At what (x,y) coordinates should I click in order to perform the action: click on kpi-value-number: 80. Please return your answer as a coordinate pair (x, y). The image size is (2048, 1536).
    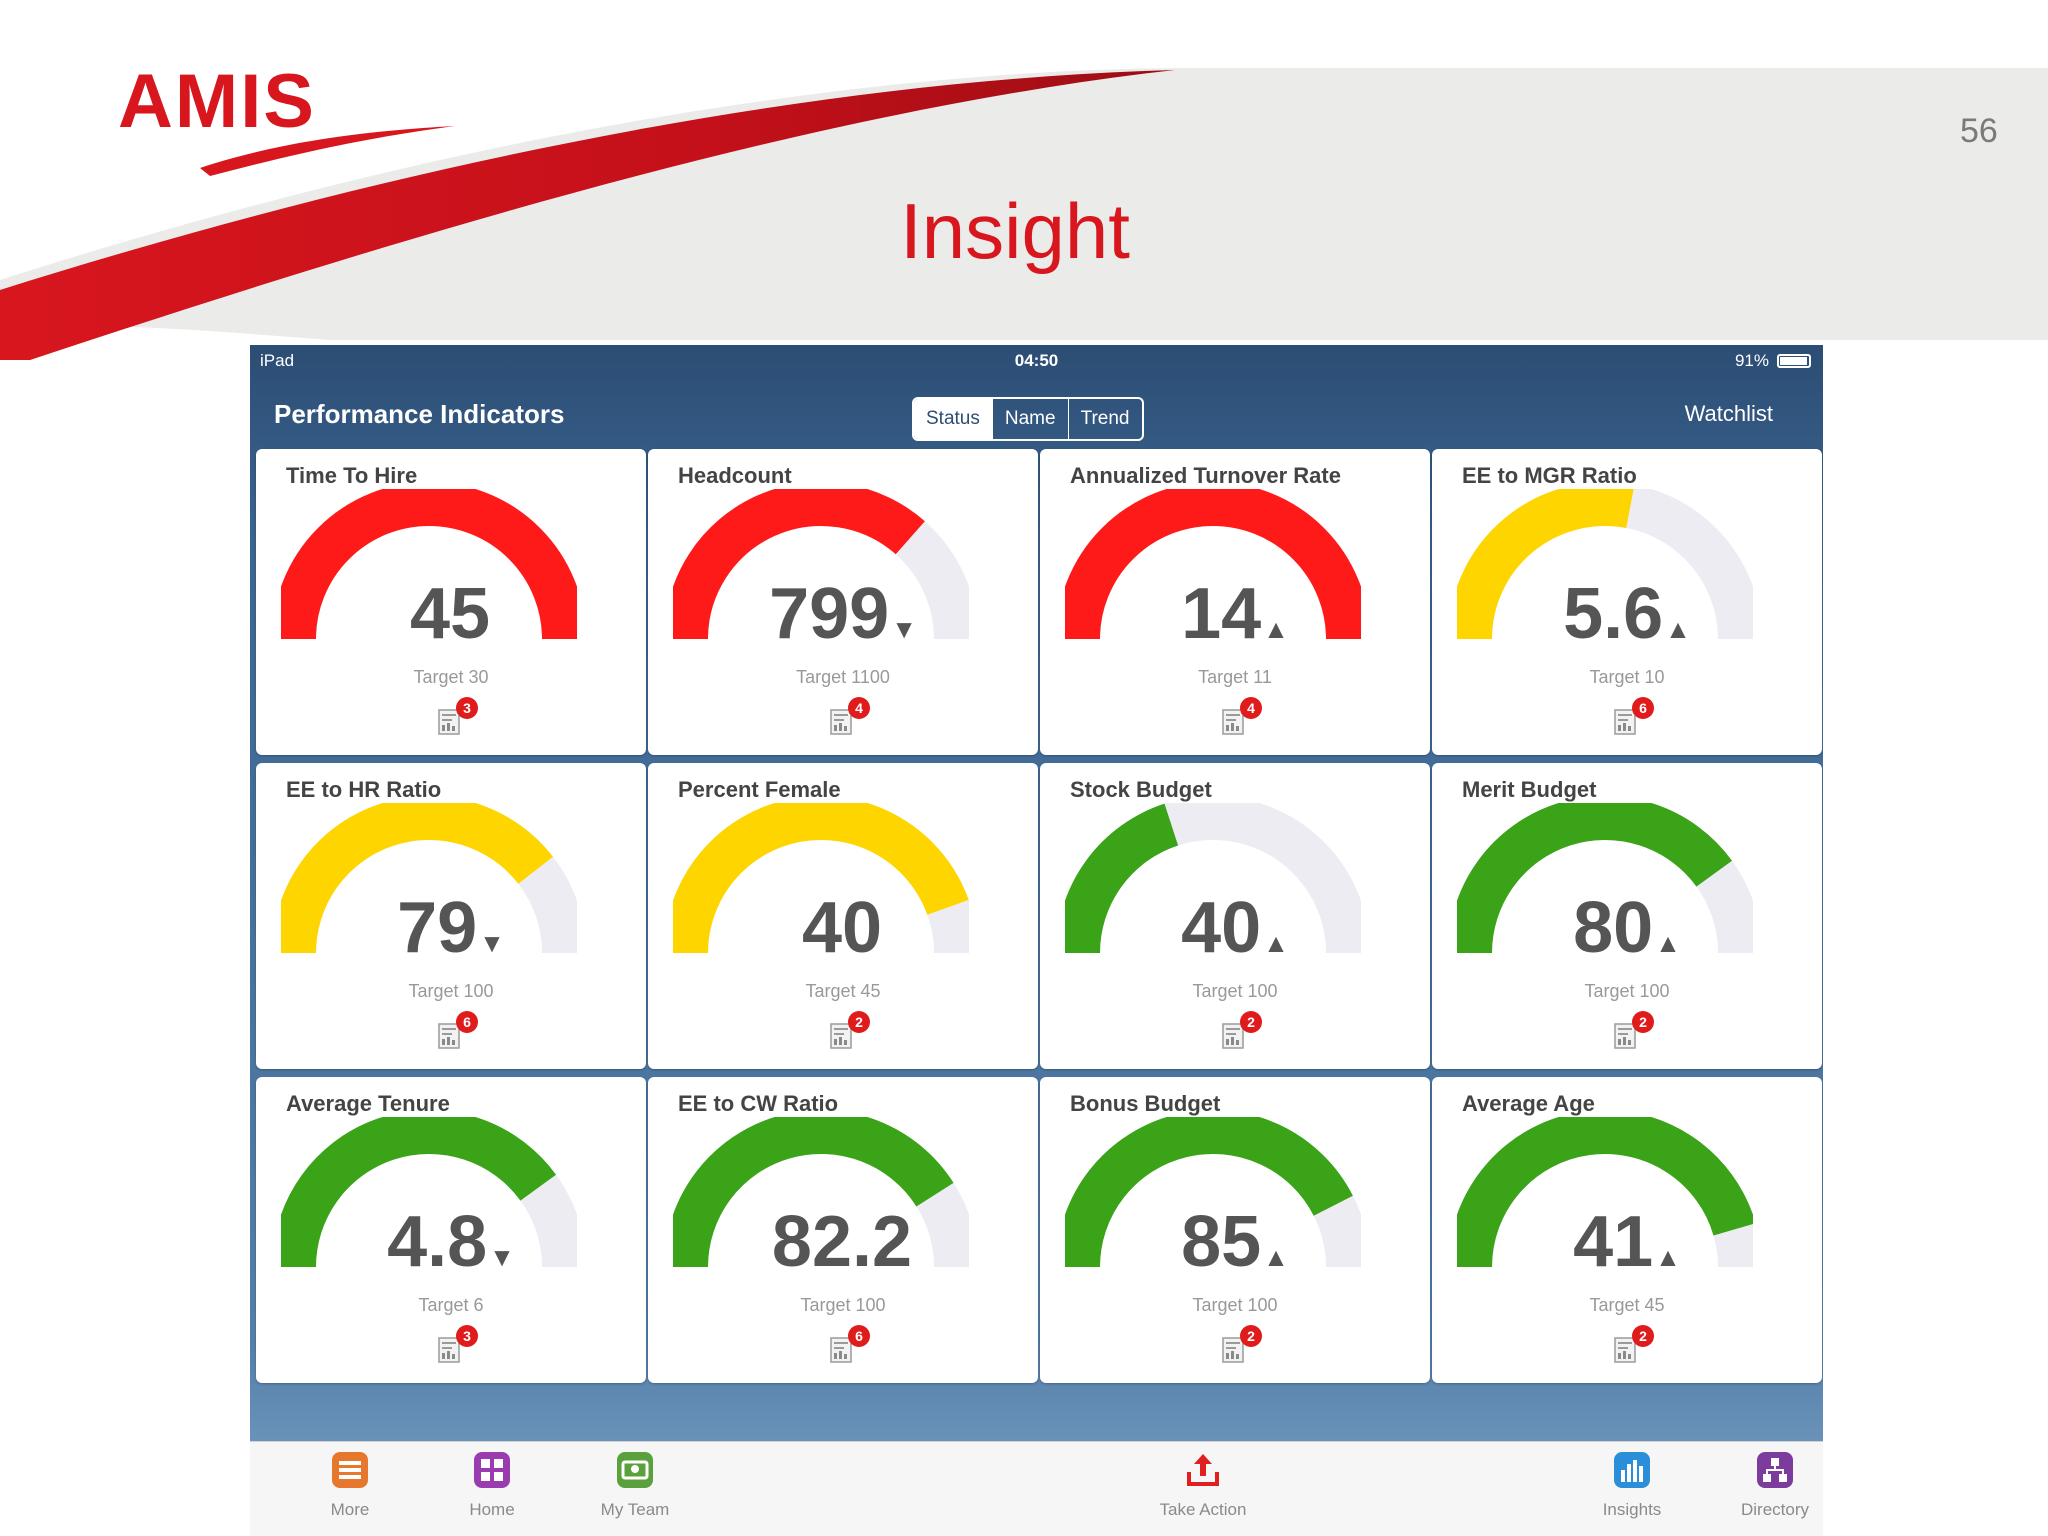
    Looking at the image, I should click on (1613, 928).